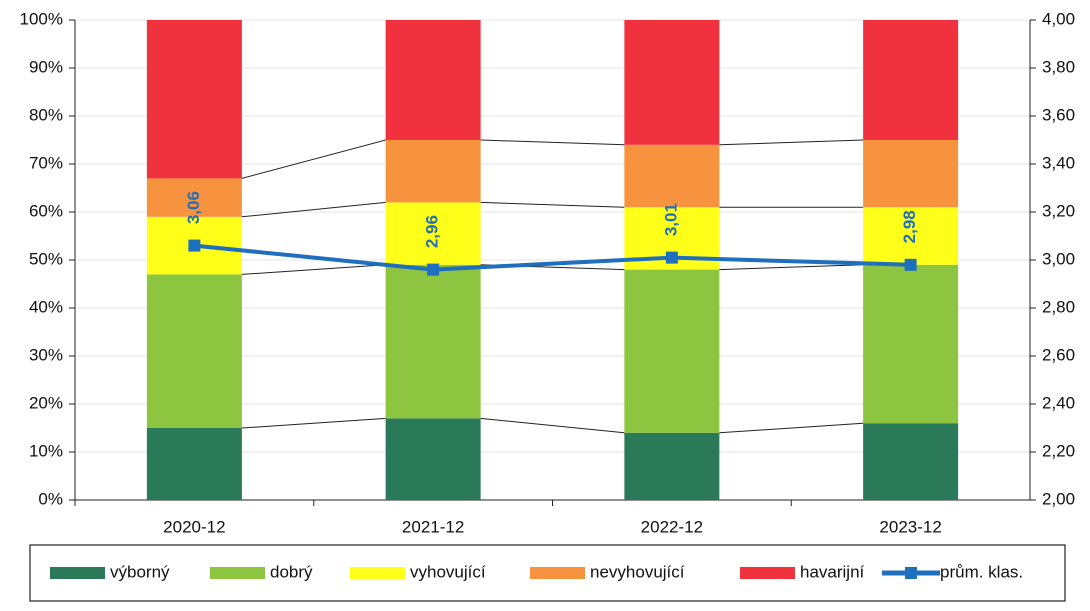 This screenshot has width=1090, height=611. I want to click on y2-tick-label: 2,00, so click(1058, 498).